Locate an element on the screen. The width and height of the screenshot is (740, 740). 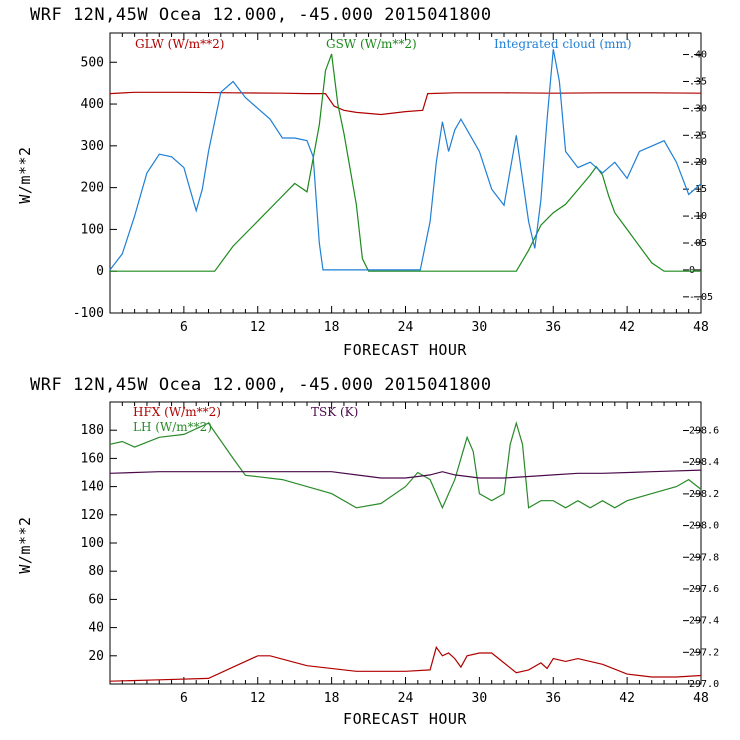
y-tick-label: 300 is located at coordinates (92, 146).